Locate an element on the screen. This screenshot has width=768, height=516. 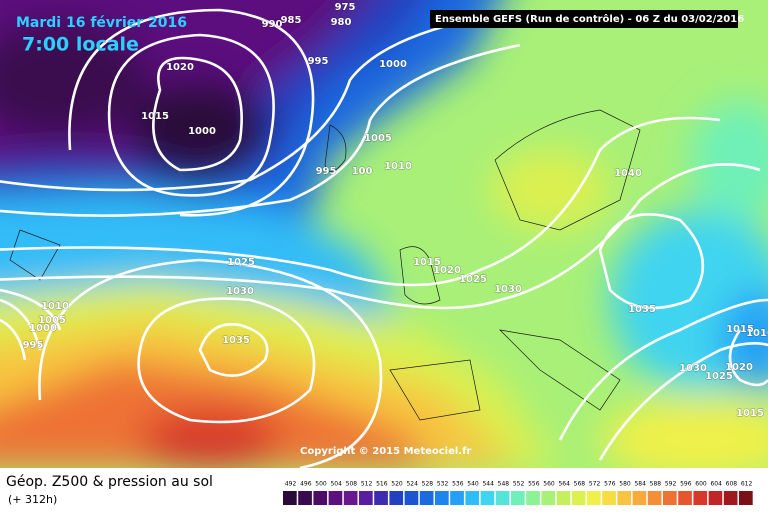
scale-label: 608 is located at coordinates (732, 484).